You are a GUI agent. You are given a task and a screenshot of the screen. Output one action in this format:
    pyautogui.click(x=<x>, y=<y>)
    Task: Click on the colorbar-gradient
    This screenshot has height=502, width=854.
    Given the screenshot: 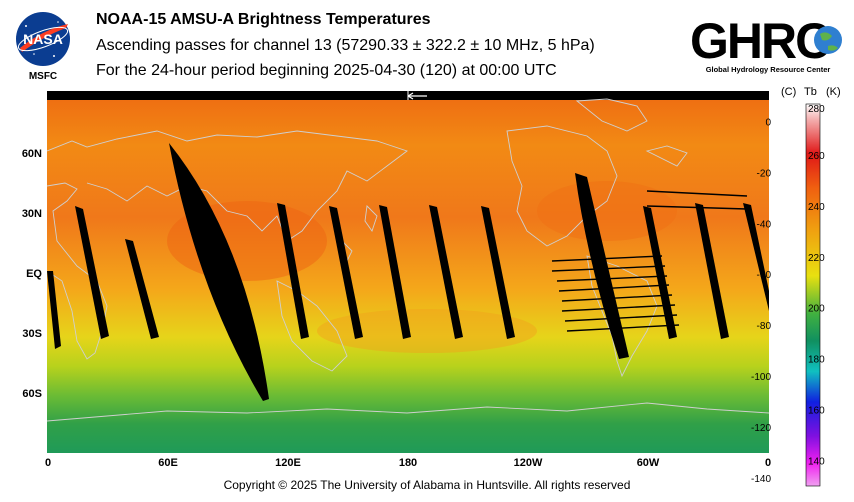 What is the action you would take?
    pyautogui.click(x=813, y=295)
    